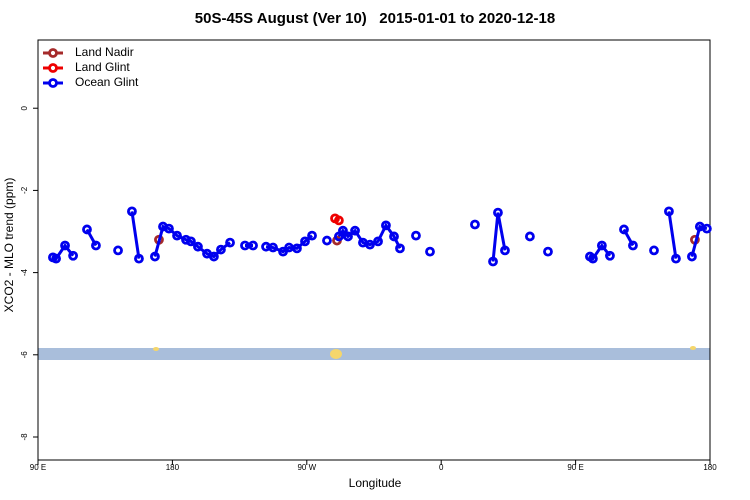  What do you see at coordinates (24, 355) in the screenshot?
I see `y-tick-label: -6` at bounding box center [24, 355].